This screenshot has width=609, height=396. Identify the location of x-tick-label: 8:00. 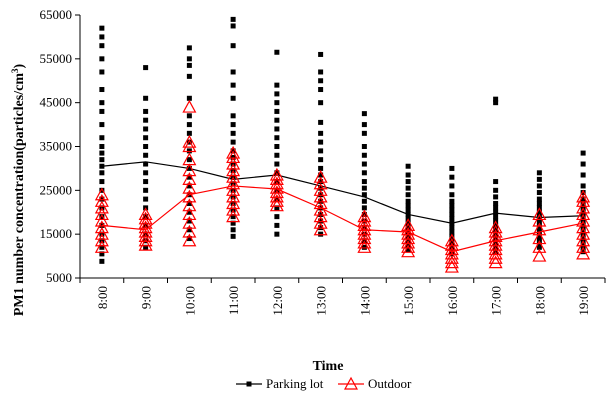
(102, 297).